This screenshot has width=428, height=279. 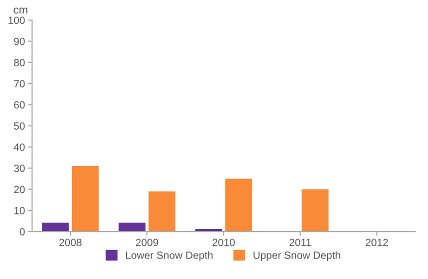 I want to click on y-tick-label: 100, so click(x=16, y=20).